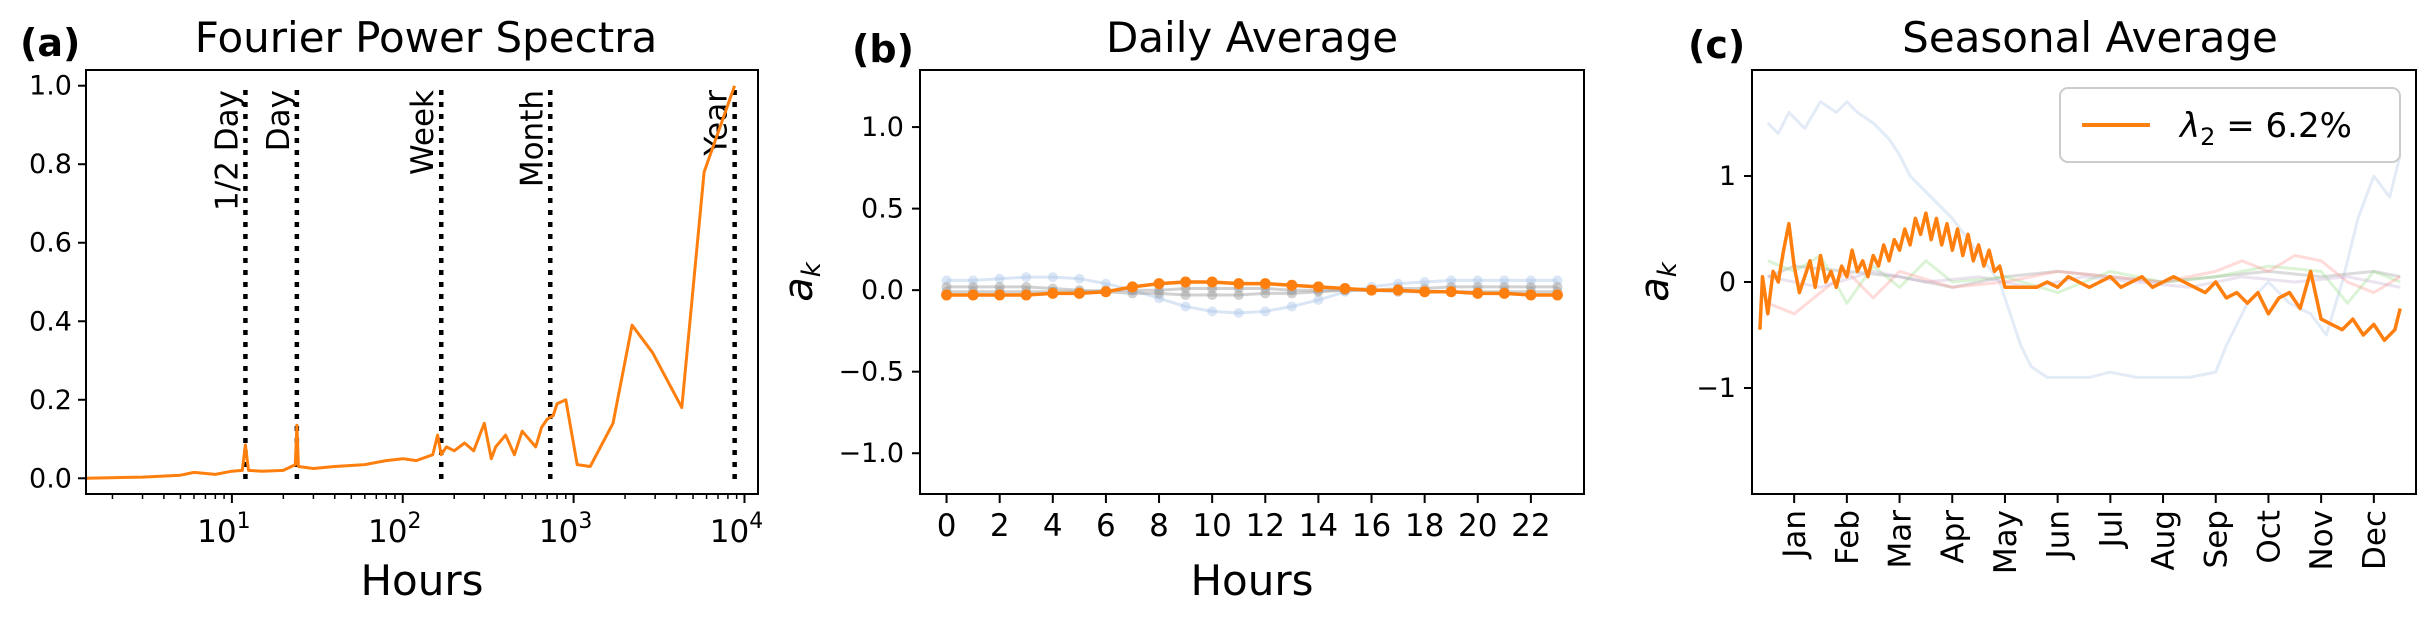 This screenshot has height=623, width=2426. I want to click on month-tick-label: Feb, so click(1848, 537).